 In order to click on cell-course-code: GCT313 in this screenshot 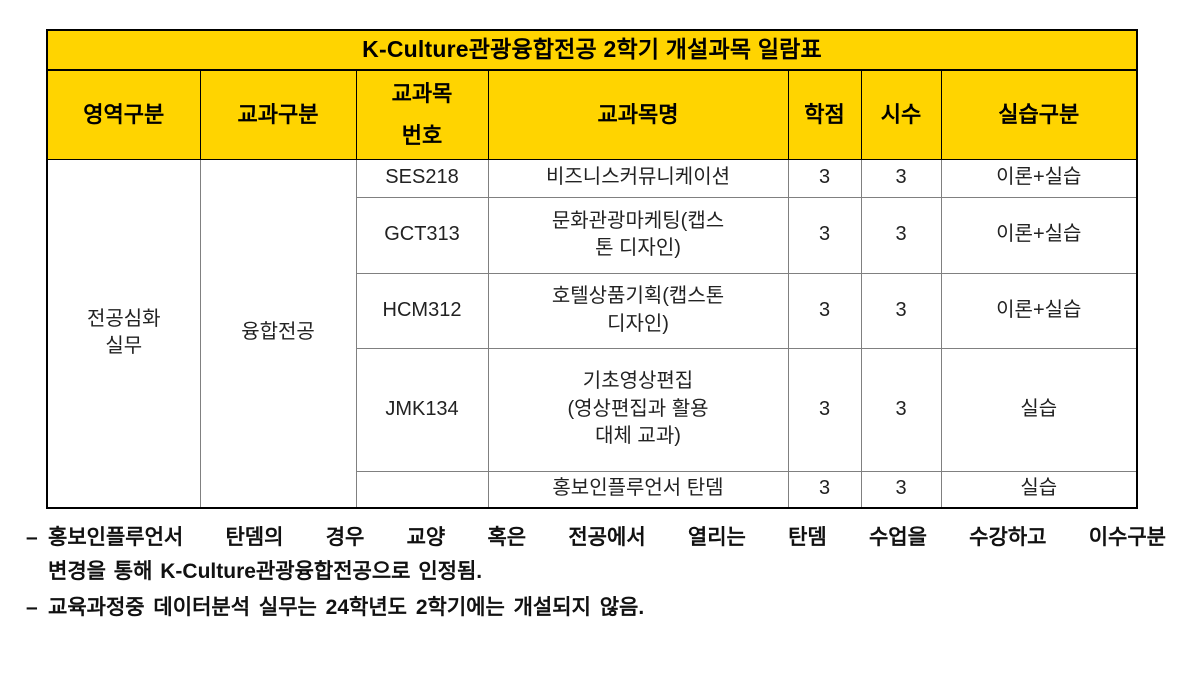, I will do `click(422, 235)`.